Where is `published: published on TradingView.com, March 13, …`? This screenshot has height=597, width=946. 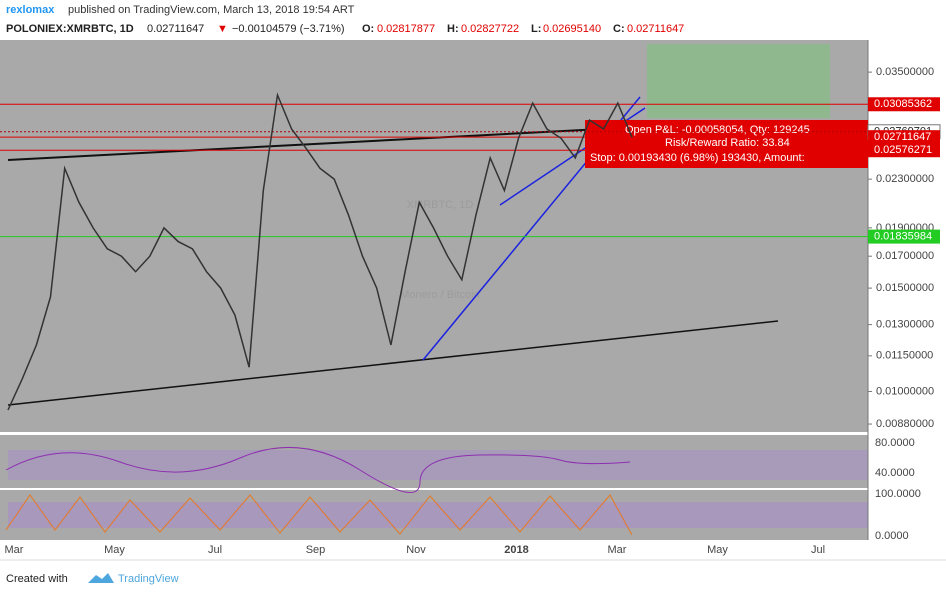
published: published on TradingView.com, March 13, … is located at coordinates (211, 10).